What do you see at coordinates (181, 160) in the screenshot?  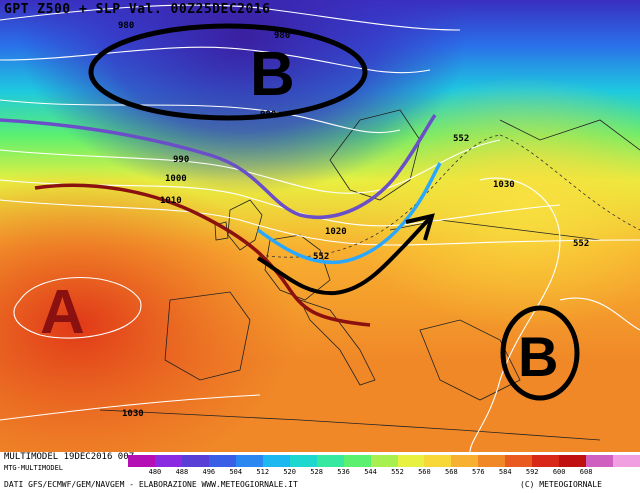 I see `isobar-label: 990` at bounding box center [181, 160].